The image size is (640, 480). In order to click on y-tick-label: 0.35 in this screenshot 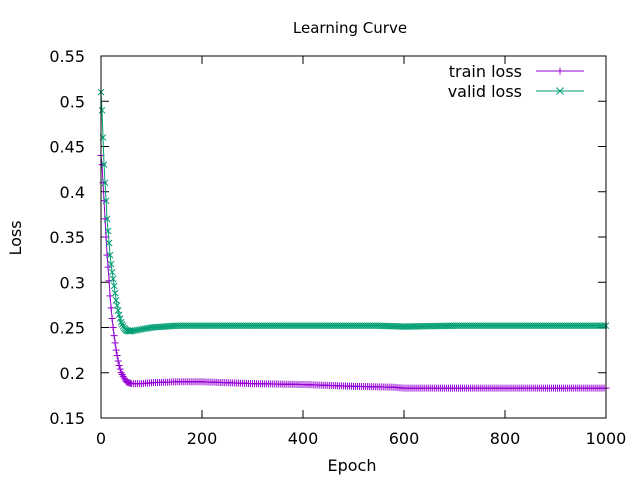, I will do `click(67, 237)`.